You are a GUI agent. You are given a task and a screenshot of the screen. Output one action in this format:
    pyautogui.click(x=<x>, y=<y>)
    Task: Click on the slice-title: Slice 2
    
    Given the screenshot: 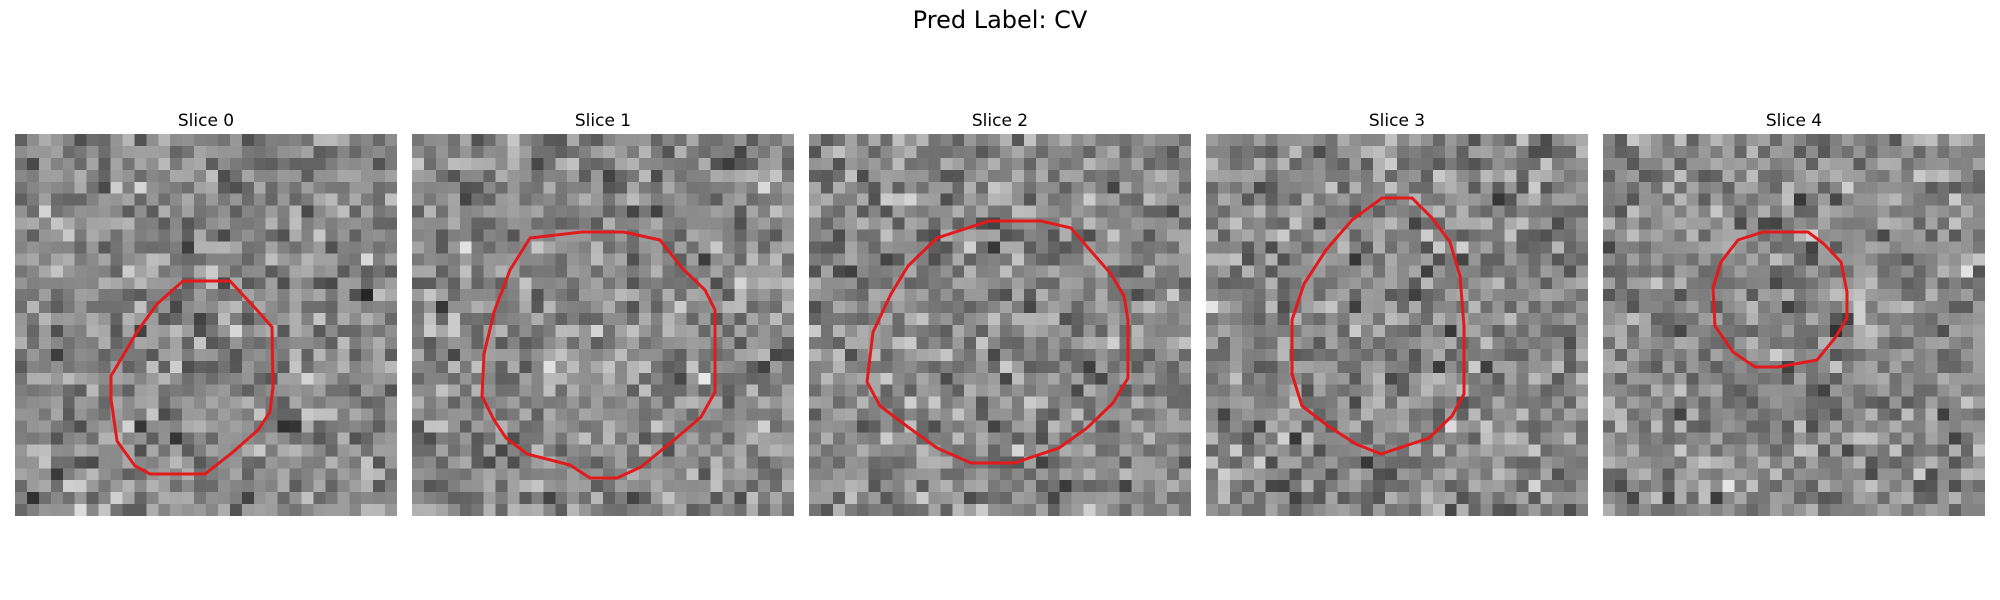 What is the action you would take?
    pyautogui.click(x=1000, y=121)
    